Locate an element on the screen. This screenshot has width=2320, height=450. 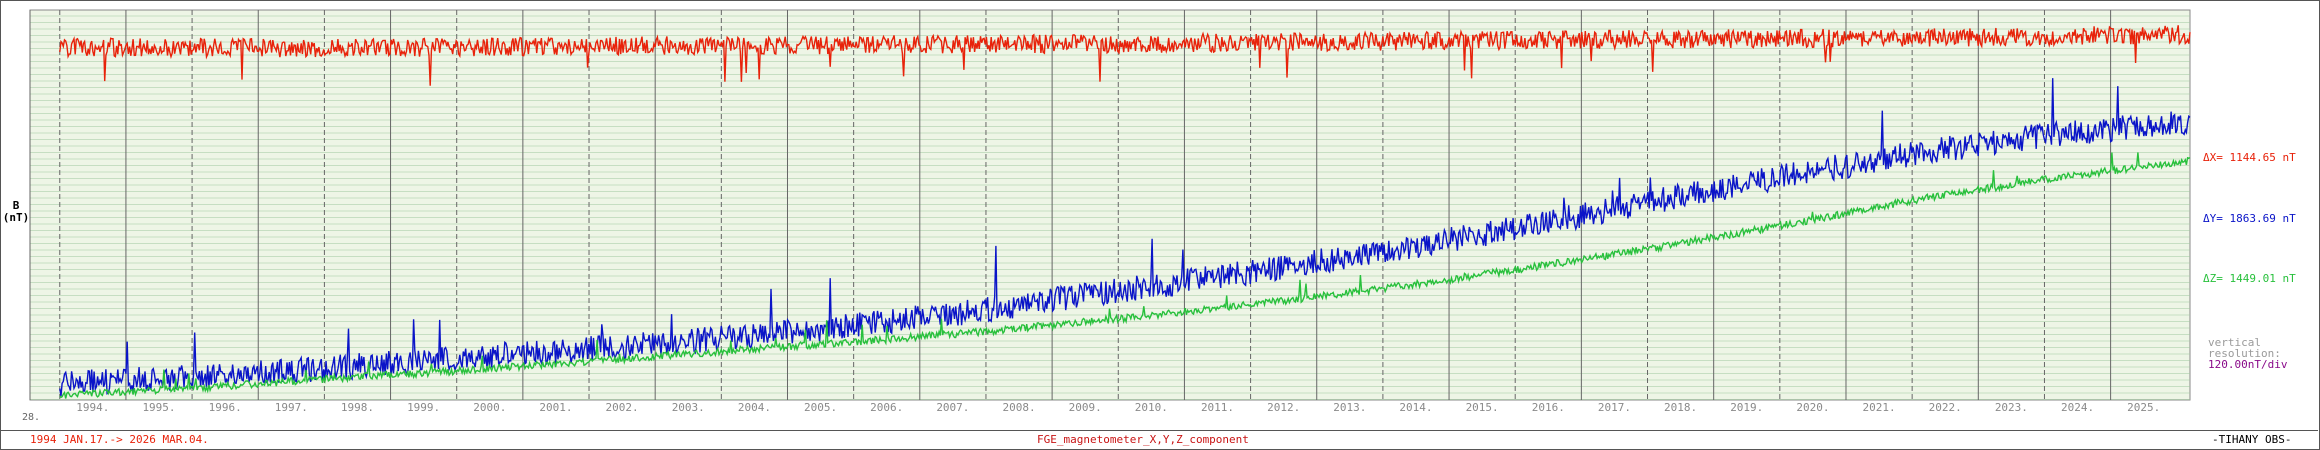
year-tick-label: 2022. is located at coordinates (1945, 407).